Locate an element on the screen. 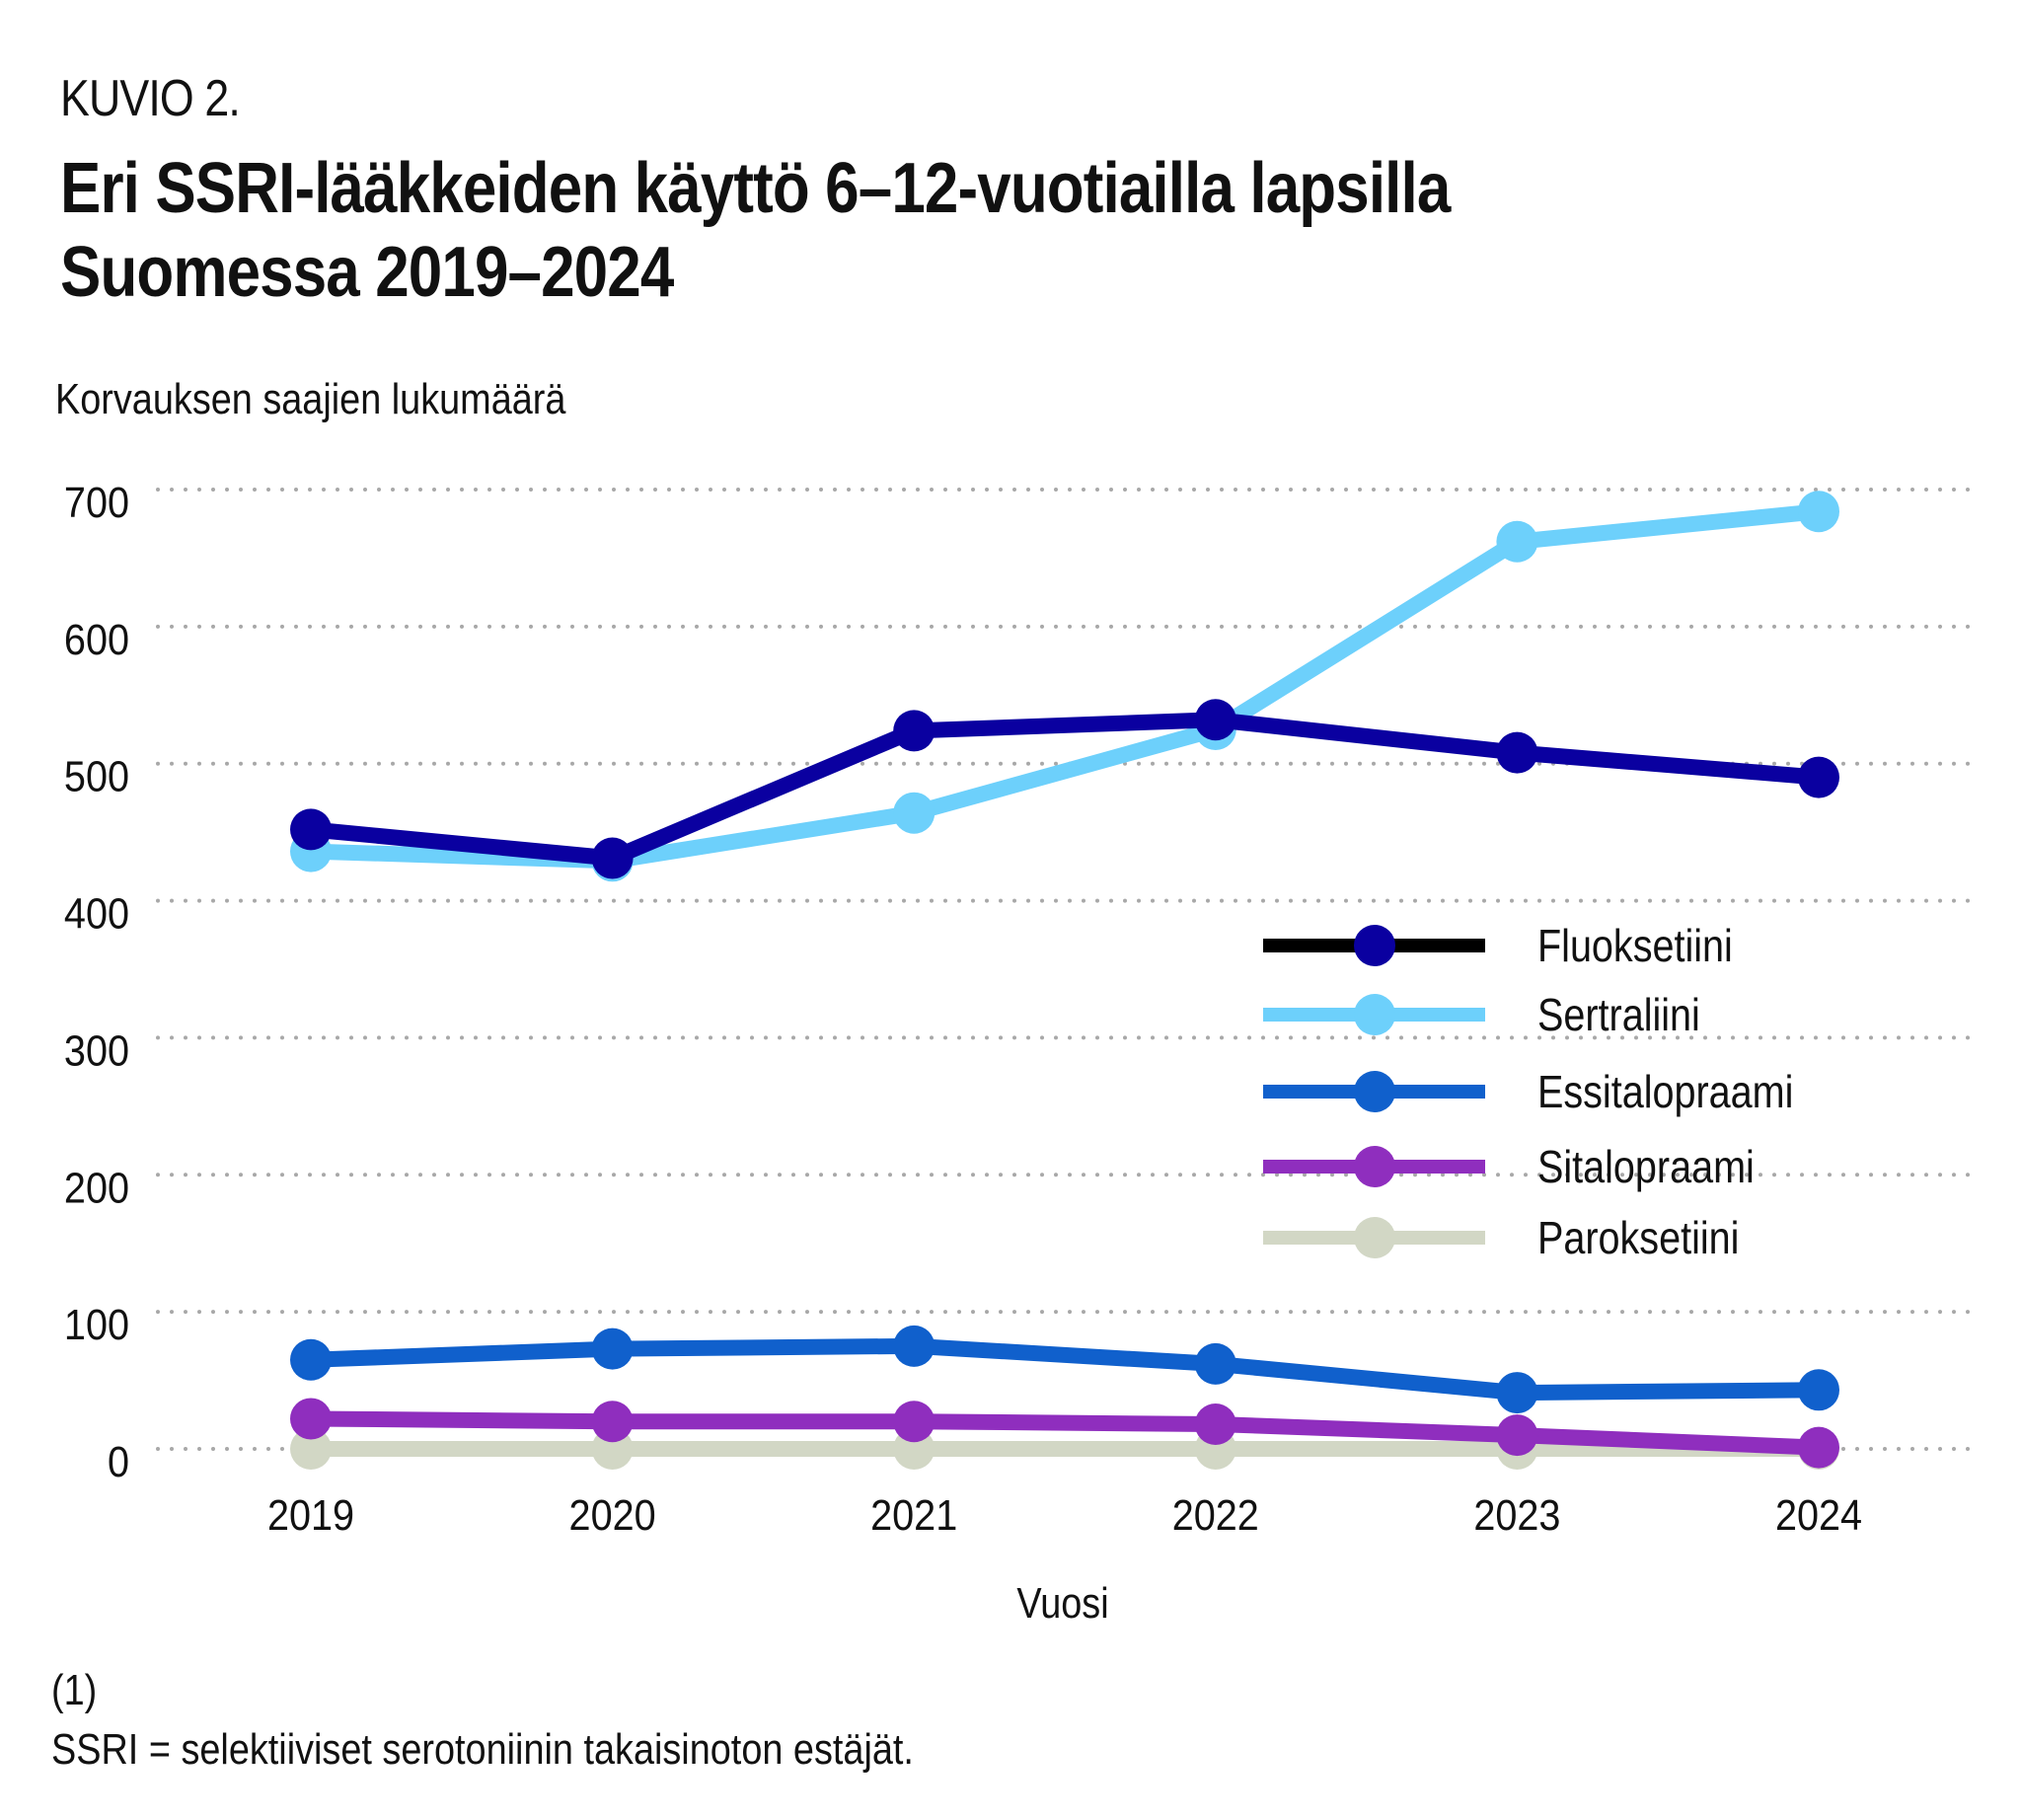 This screenshot has height=1820, width=2021. y-tick-label: 200 is located at coordinates (97, 1187).